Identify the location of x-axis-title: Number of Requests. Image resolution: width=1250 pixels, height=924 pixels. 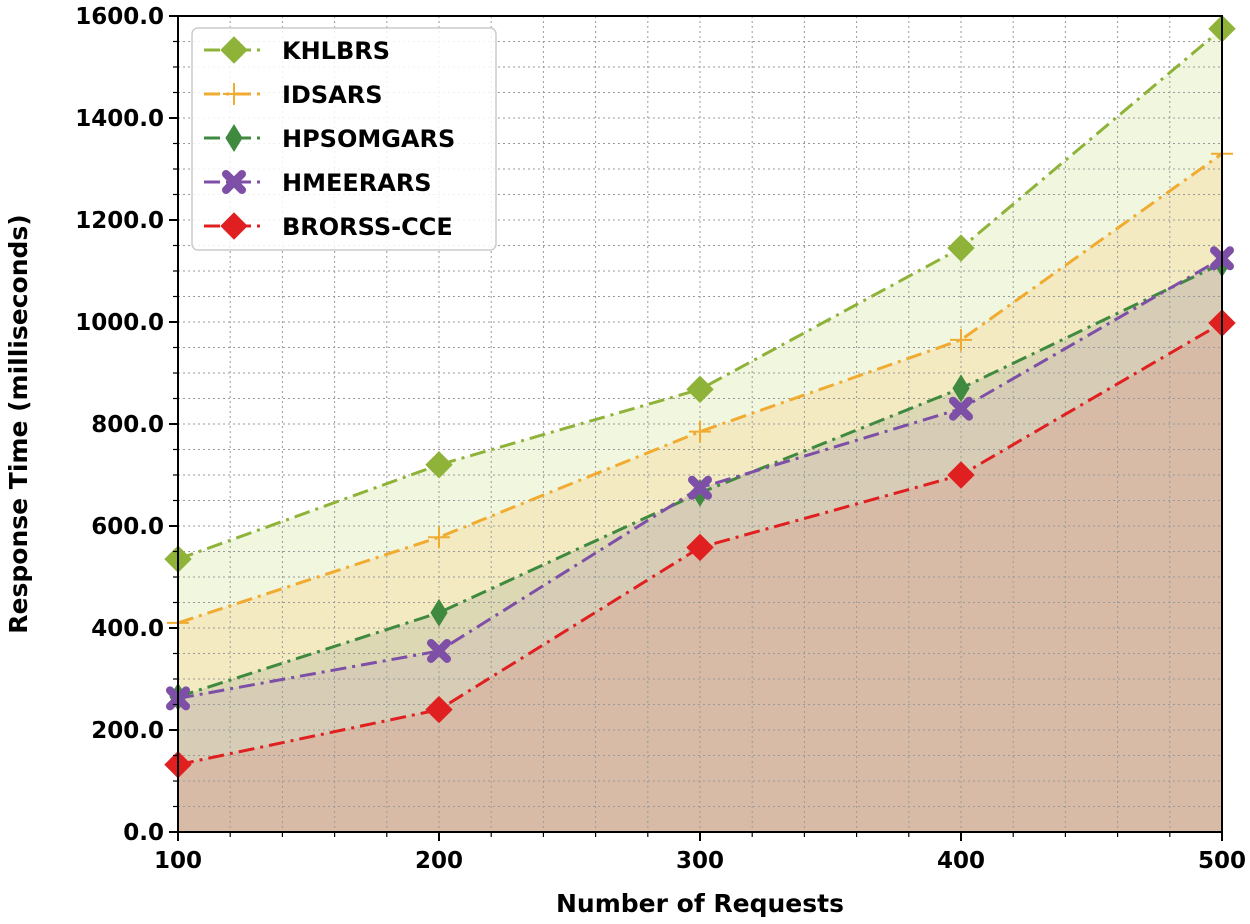
(700, 903).